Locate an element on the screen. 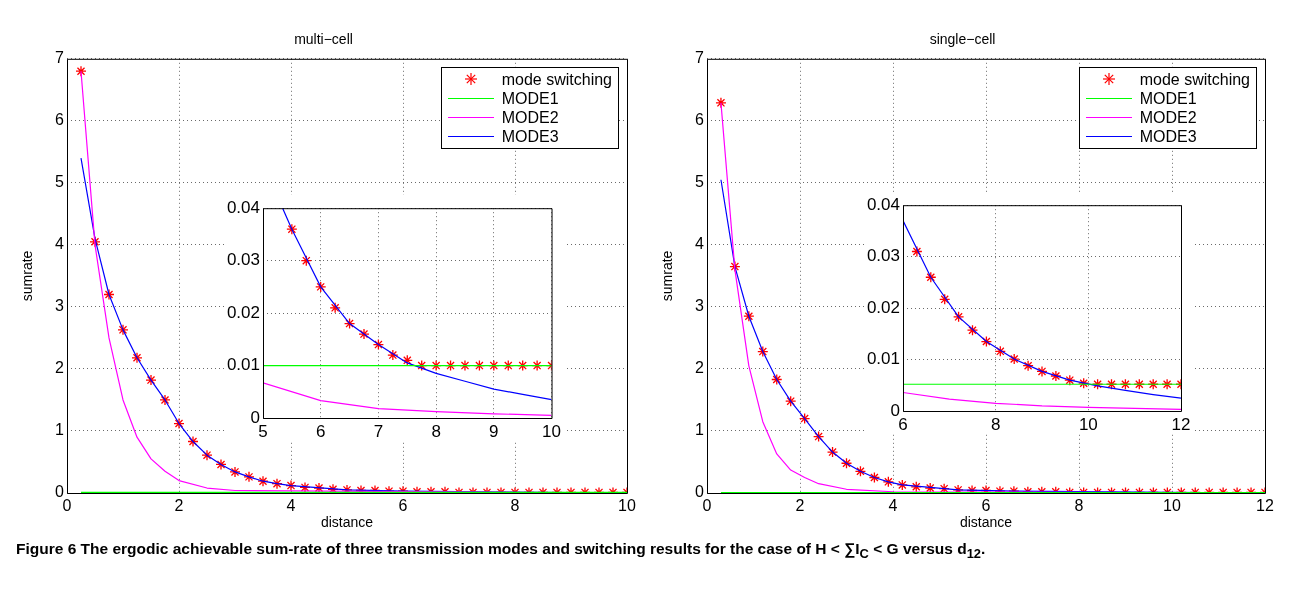 This screenshot has width=1294, height=590. caption: Figure 6 The ergodic achievable sum-rate of three transmission modes and switching results for the case of H < ∑I$_{C}$ < G versus d$_{12}$. is located at coordinates (501, 551).